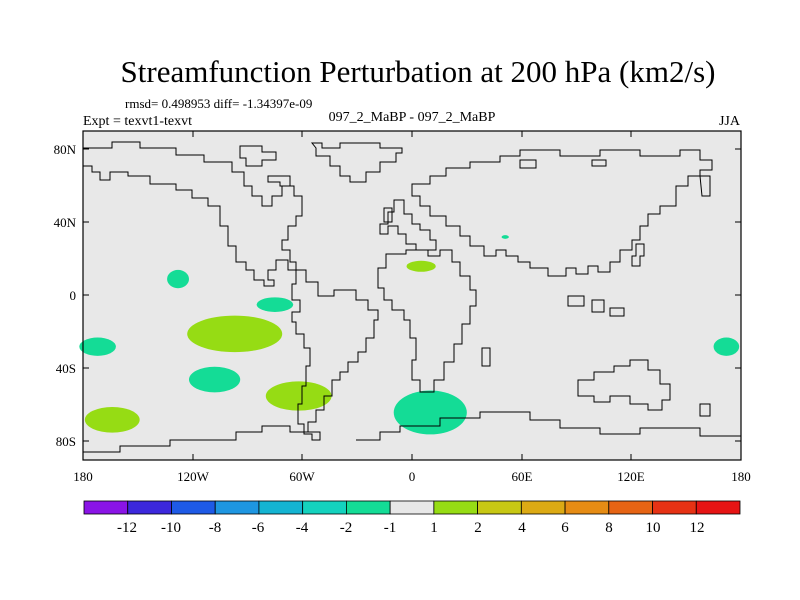  What do you see at coordinates (258, 528) in the screenshot?
I see `colorbar-label: -6` at bounding box center [258, 528].